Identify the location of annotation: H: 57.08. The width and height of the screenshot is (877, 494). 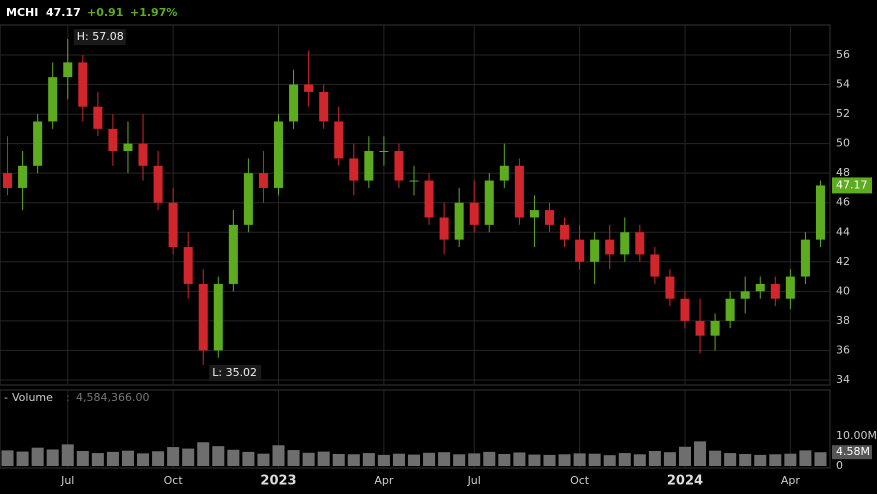
(100, 36).